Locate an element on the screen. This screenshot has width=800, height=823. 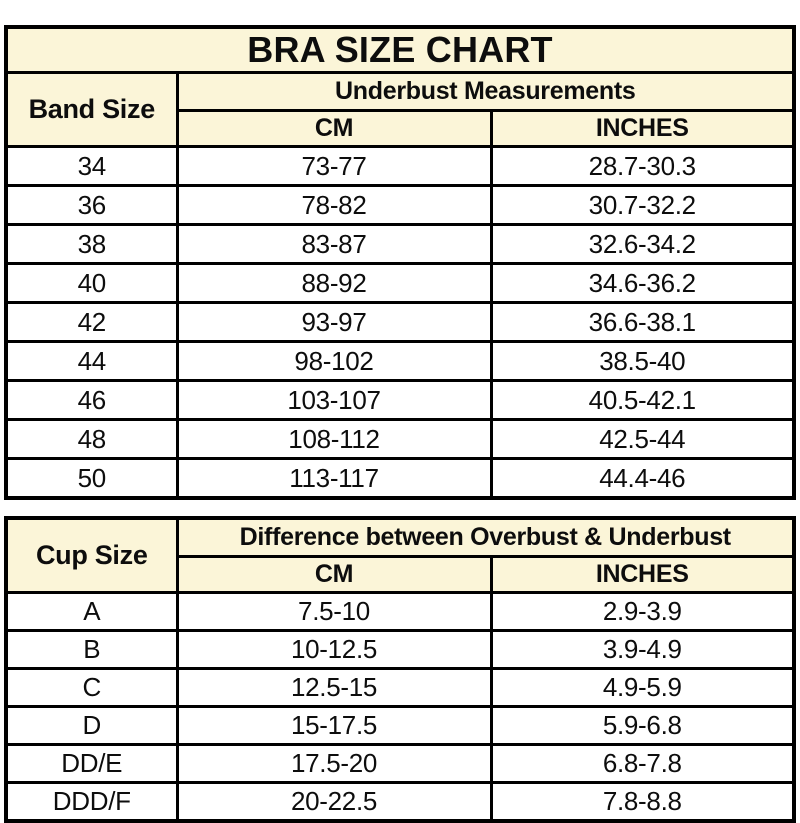
table-row: DDD/F 20-22.5 7.8-8.8 is located at coordinates (400, 802).